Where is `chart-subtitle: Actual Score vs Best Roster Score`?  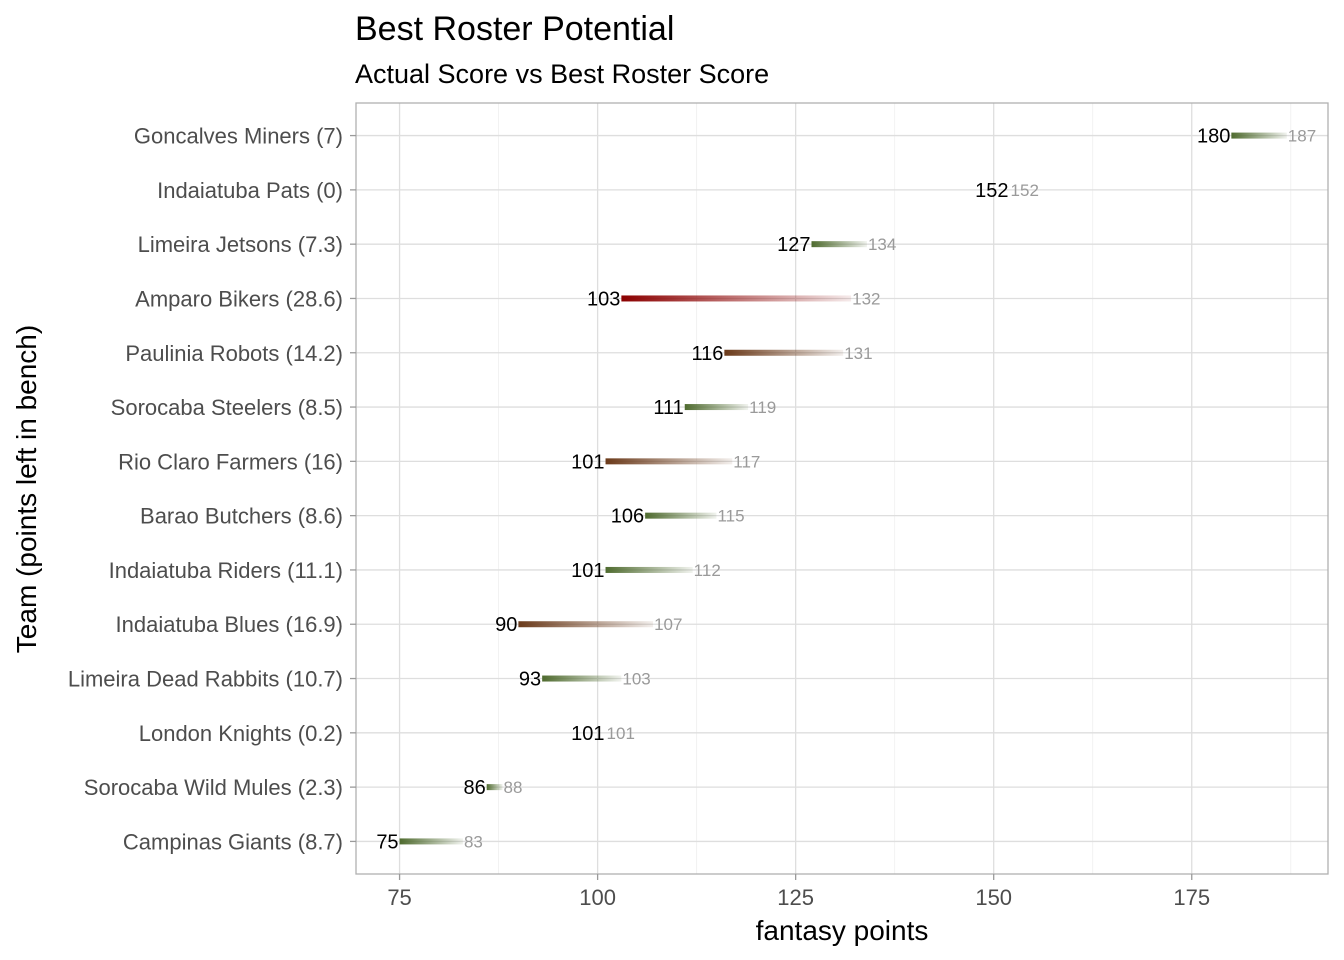 chart-subtitle: Actual Score vs Best Roster Score is located at coordinates (562, 74).